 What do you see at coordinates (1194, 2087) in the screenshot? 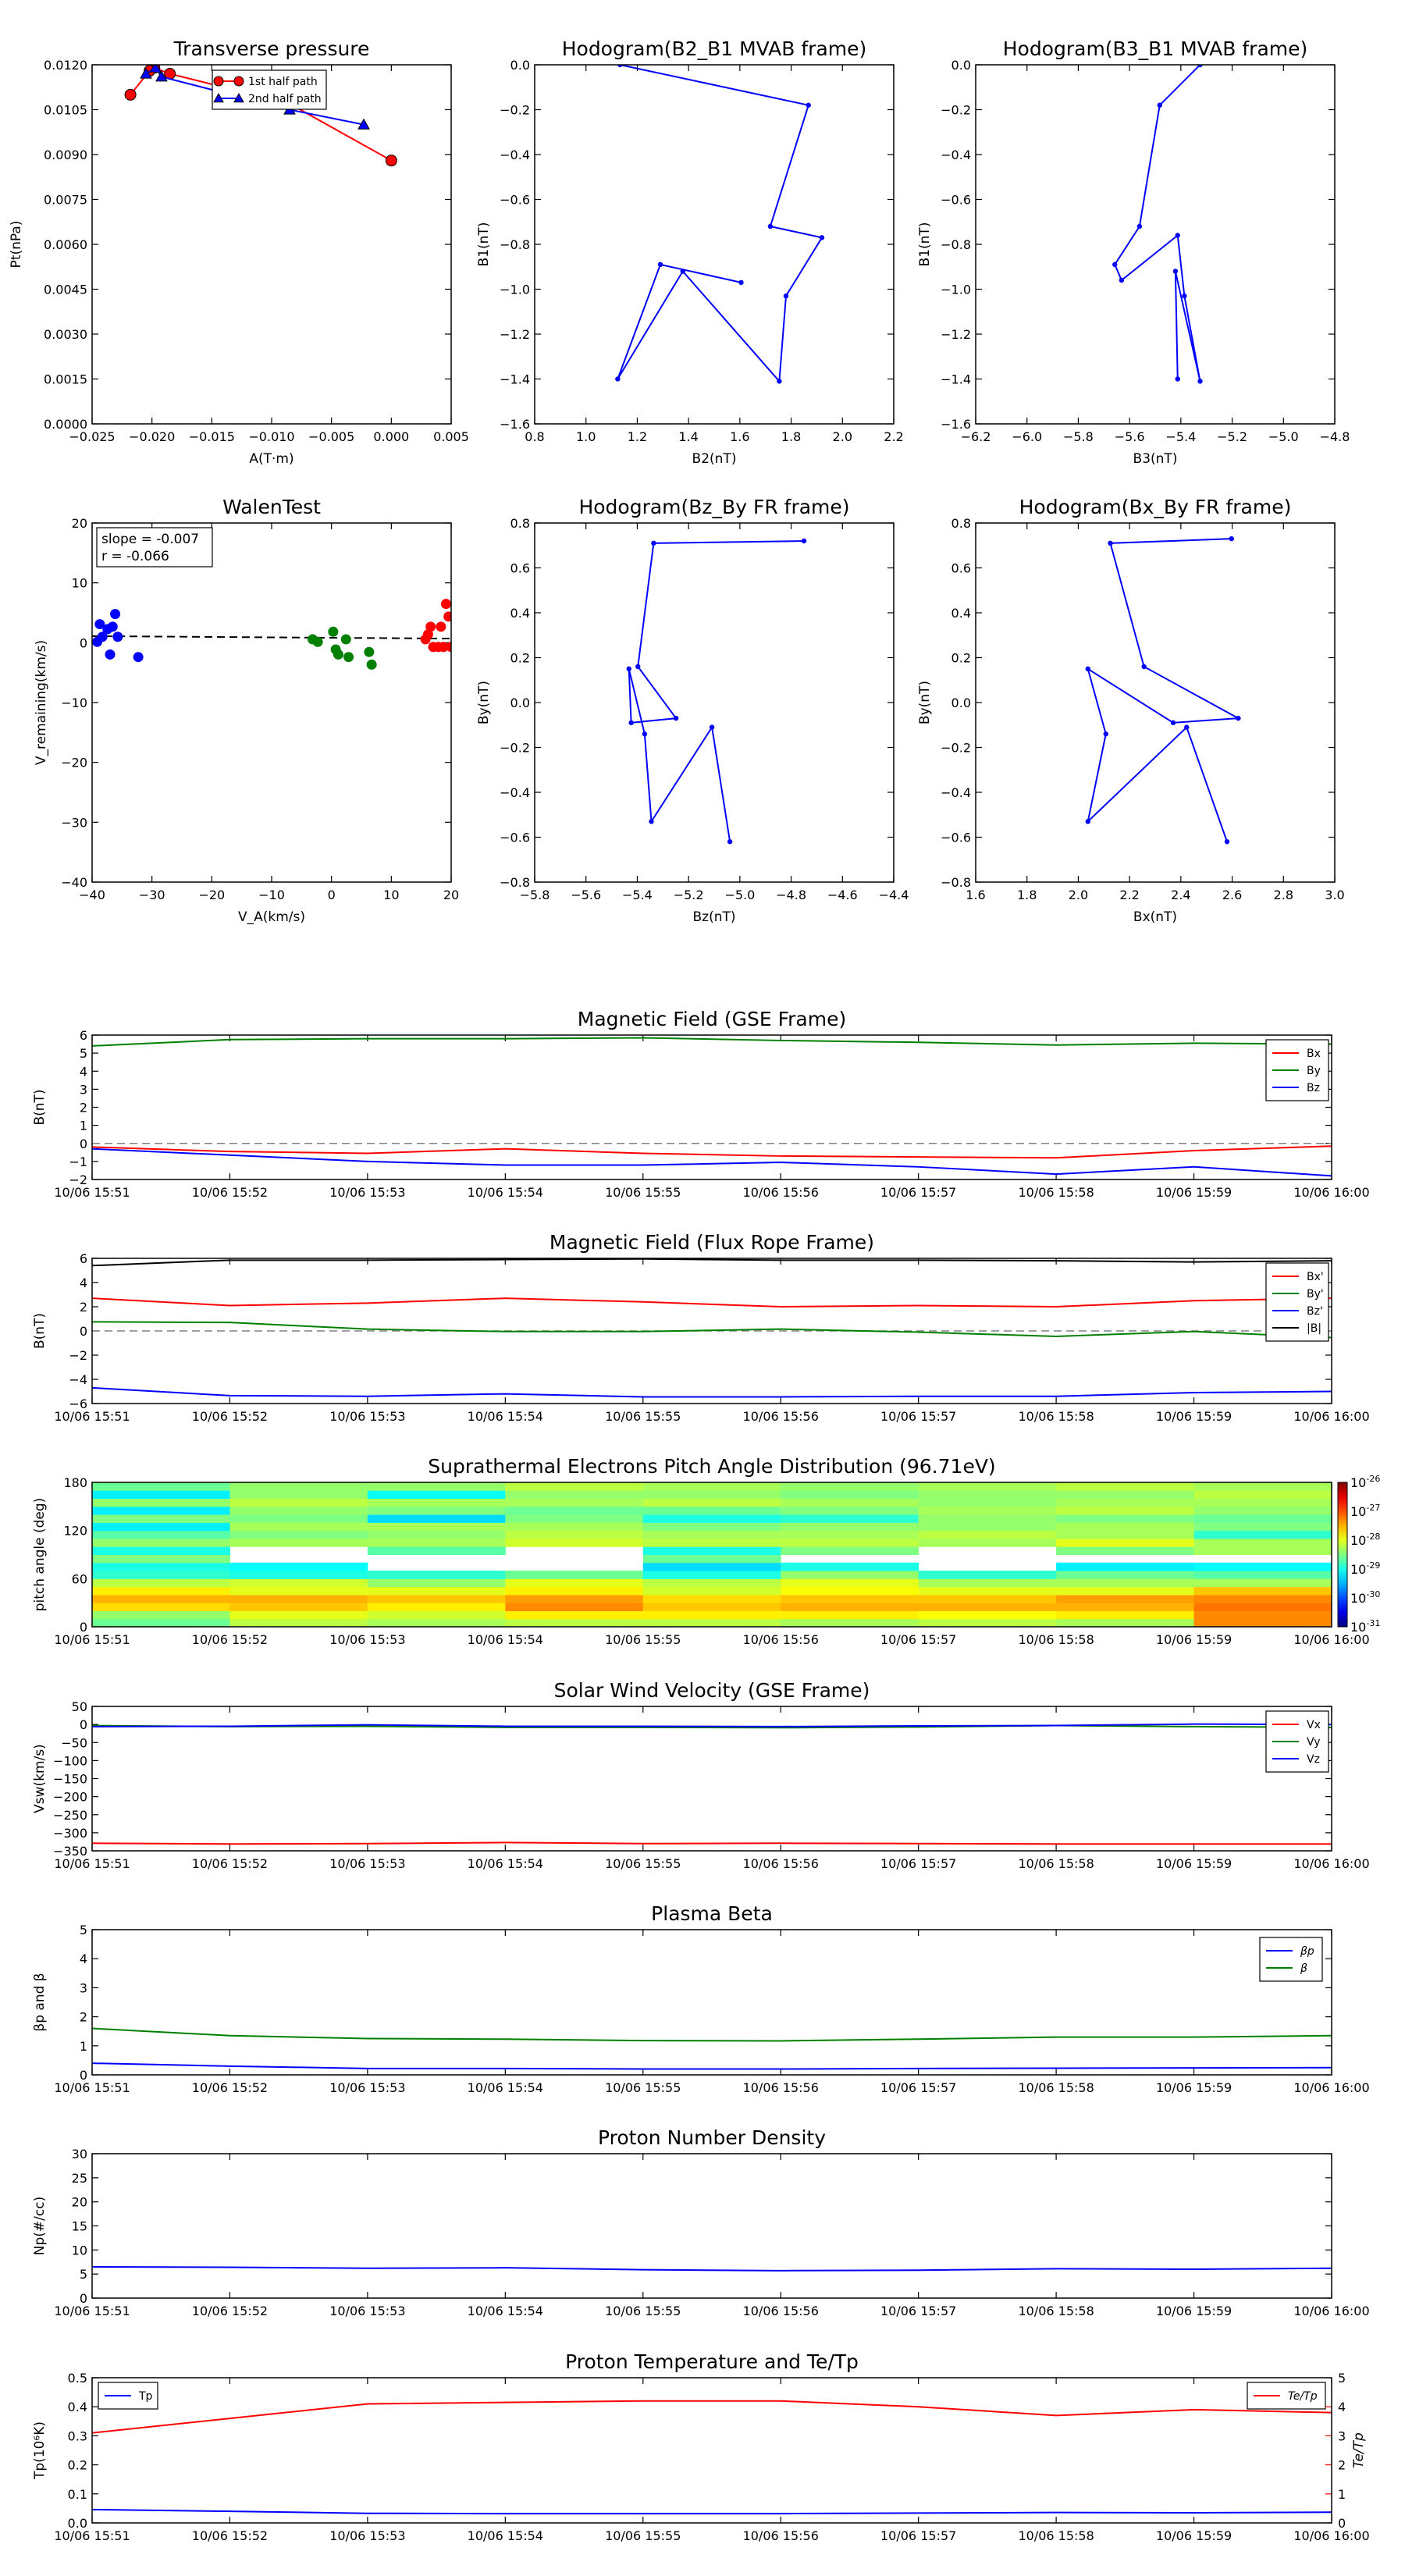
I see `x-tick-label: 10/06 15:59` at bounding box center [1194, 2087].